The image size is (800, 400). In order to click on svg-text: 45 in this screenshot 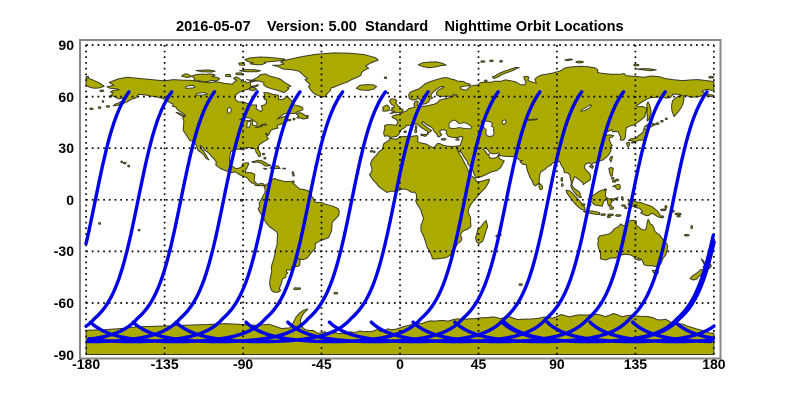, I will do `click(479, 364)`.